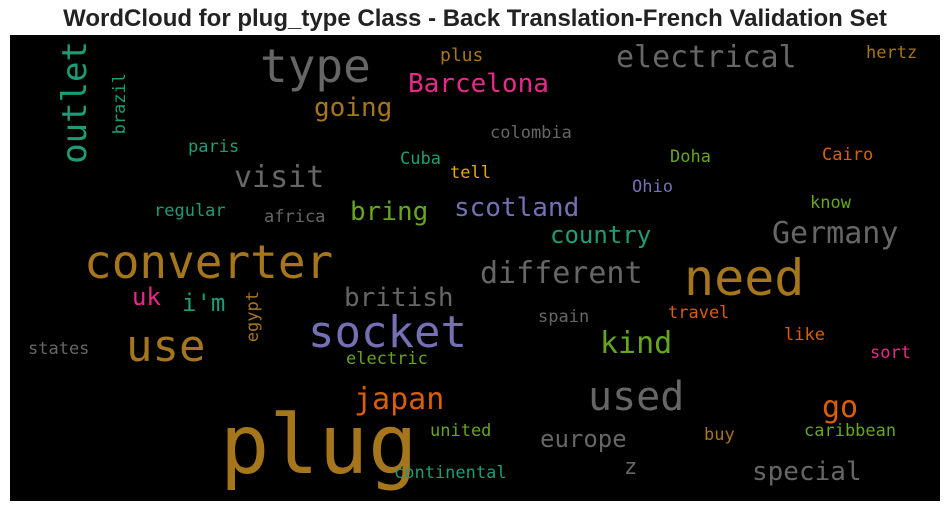  Describe the element at coordinates (75, 102) in the screenshot. I see `word-outlet: outlet` at that location.